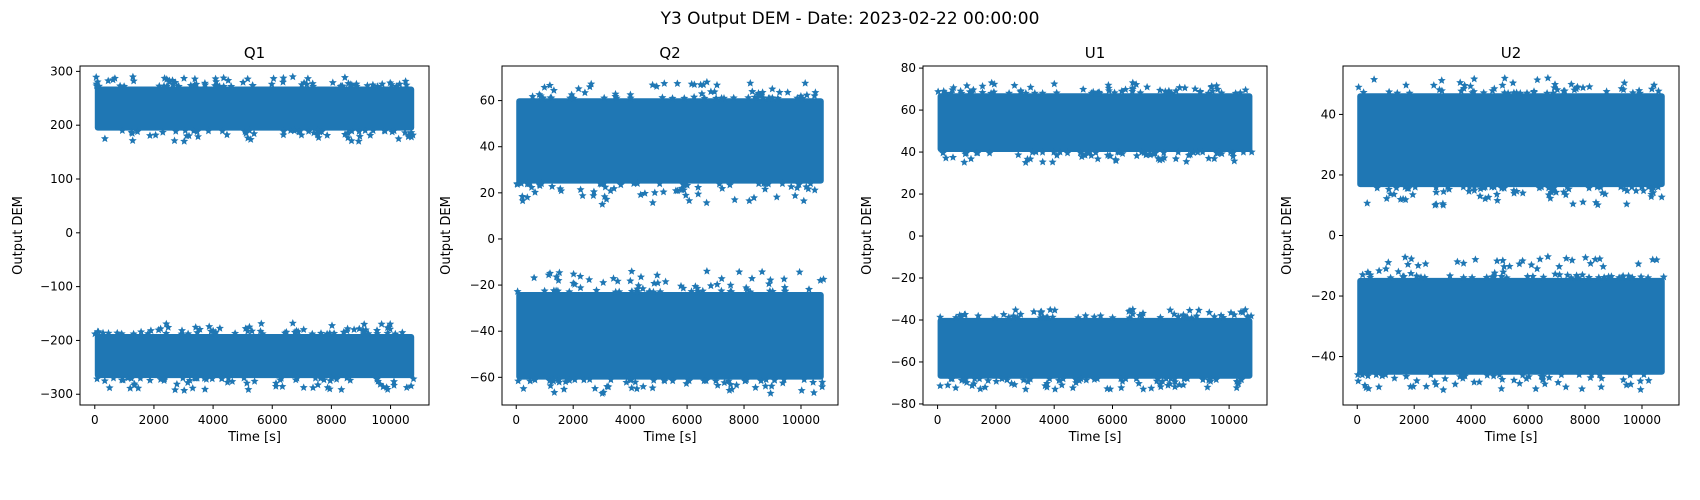 This screenshot has width=1700, height=500. What do you see at coordinates (1511, 53) in the screenshot?
I see `subplot-title: U2` at bounding box center [1511, 53].